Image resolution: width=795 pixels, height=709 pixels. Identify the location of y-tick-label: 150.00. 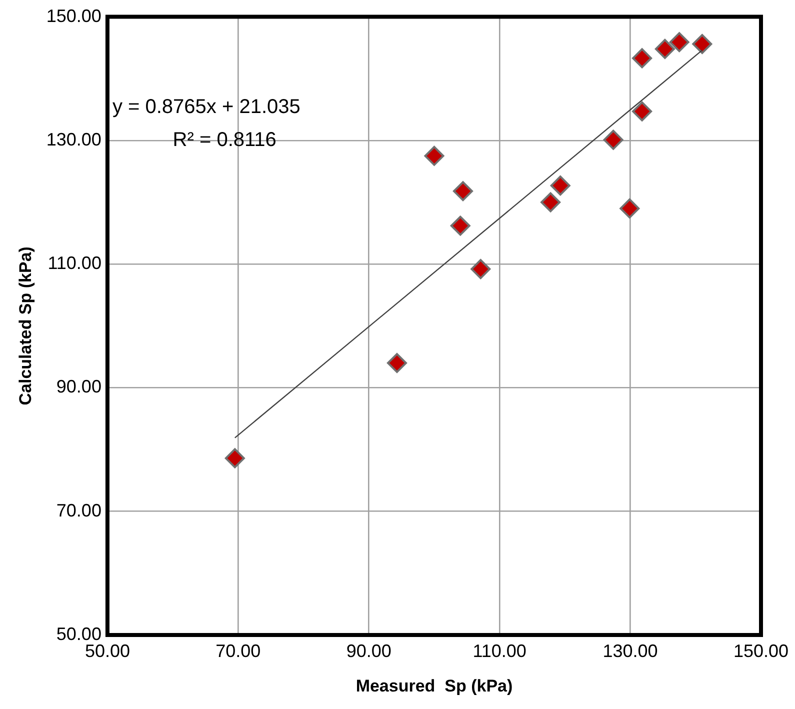
(74, 16).